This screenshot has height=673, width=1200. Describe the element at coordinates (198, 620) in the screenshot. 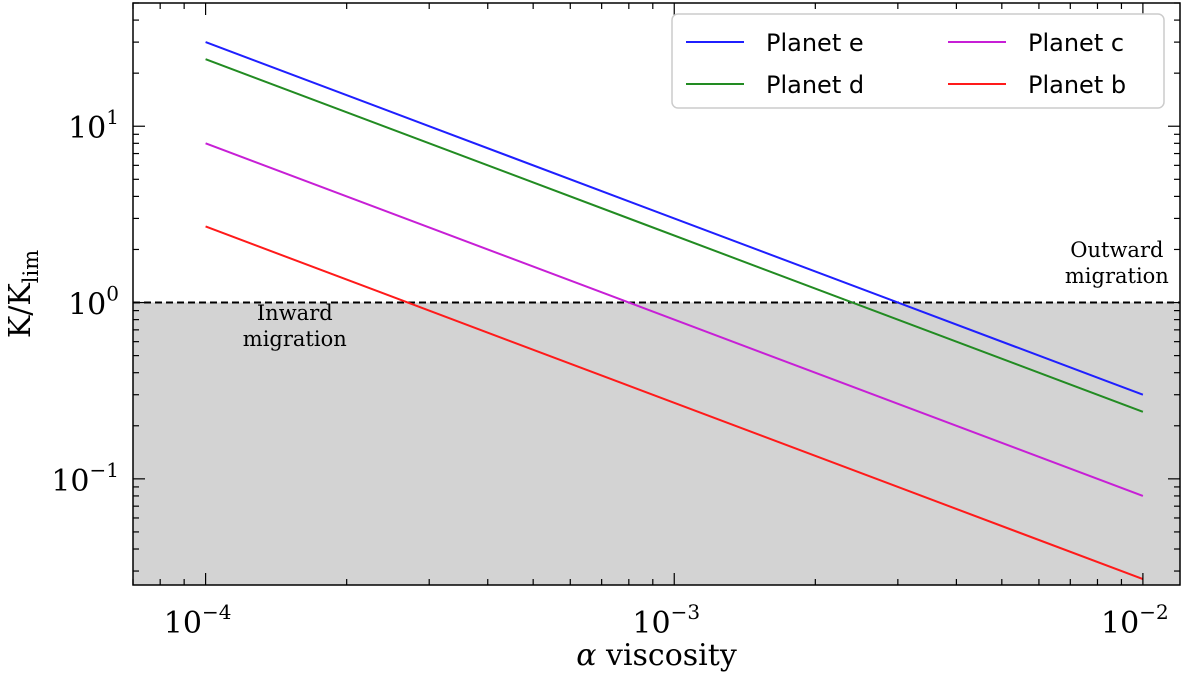

I see `x-tick-label: 10⁻⁴` at that location.